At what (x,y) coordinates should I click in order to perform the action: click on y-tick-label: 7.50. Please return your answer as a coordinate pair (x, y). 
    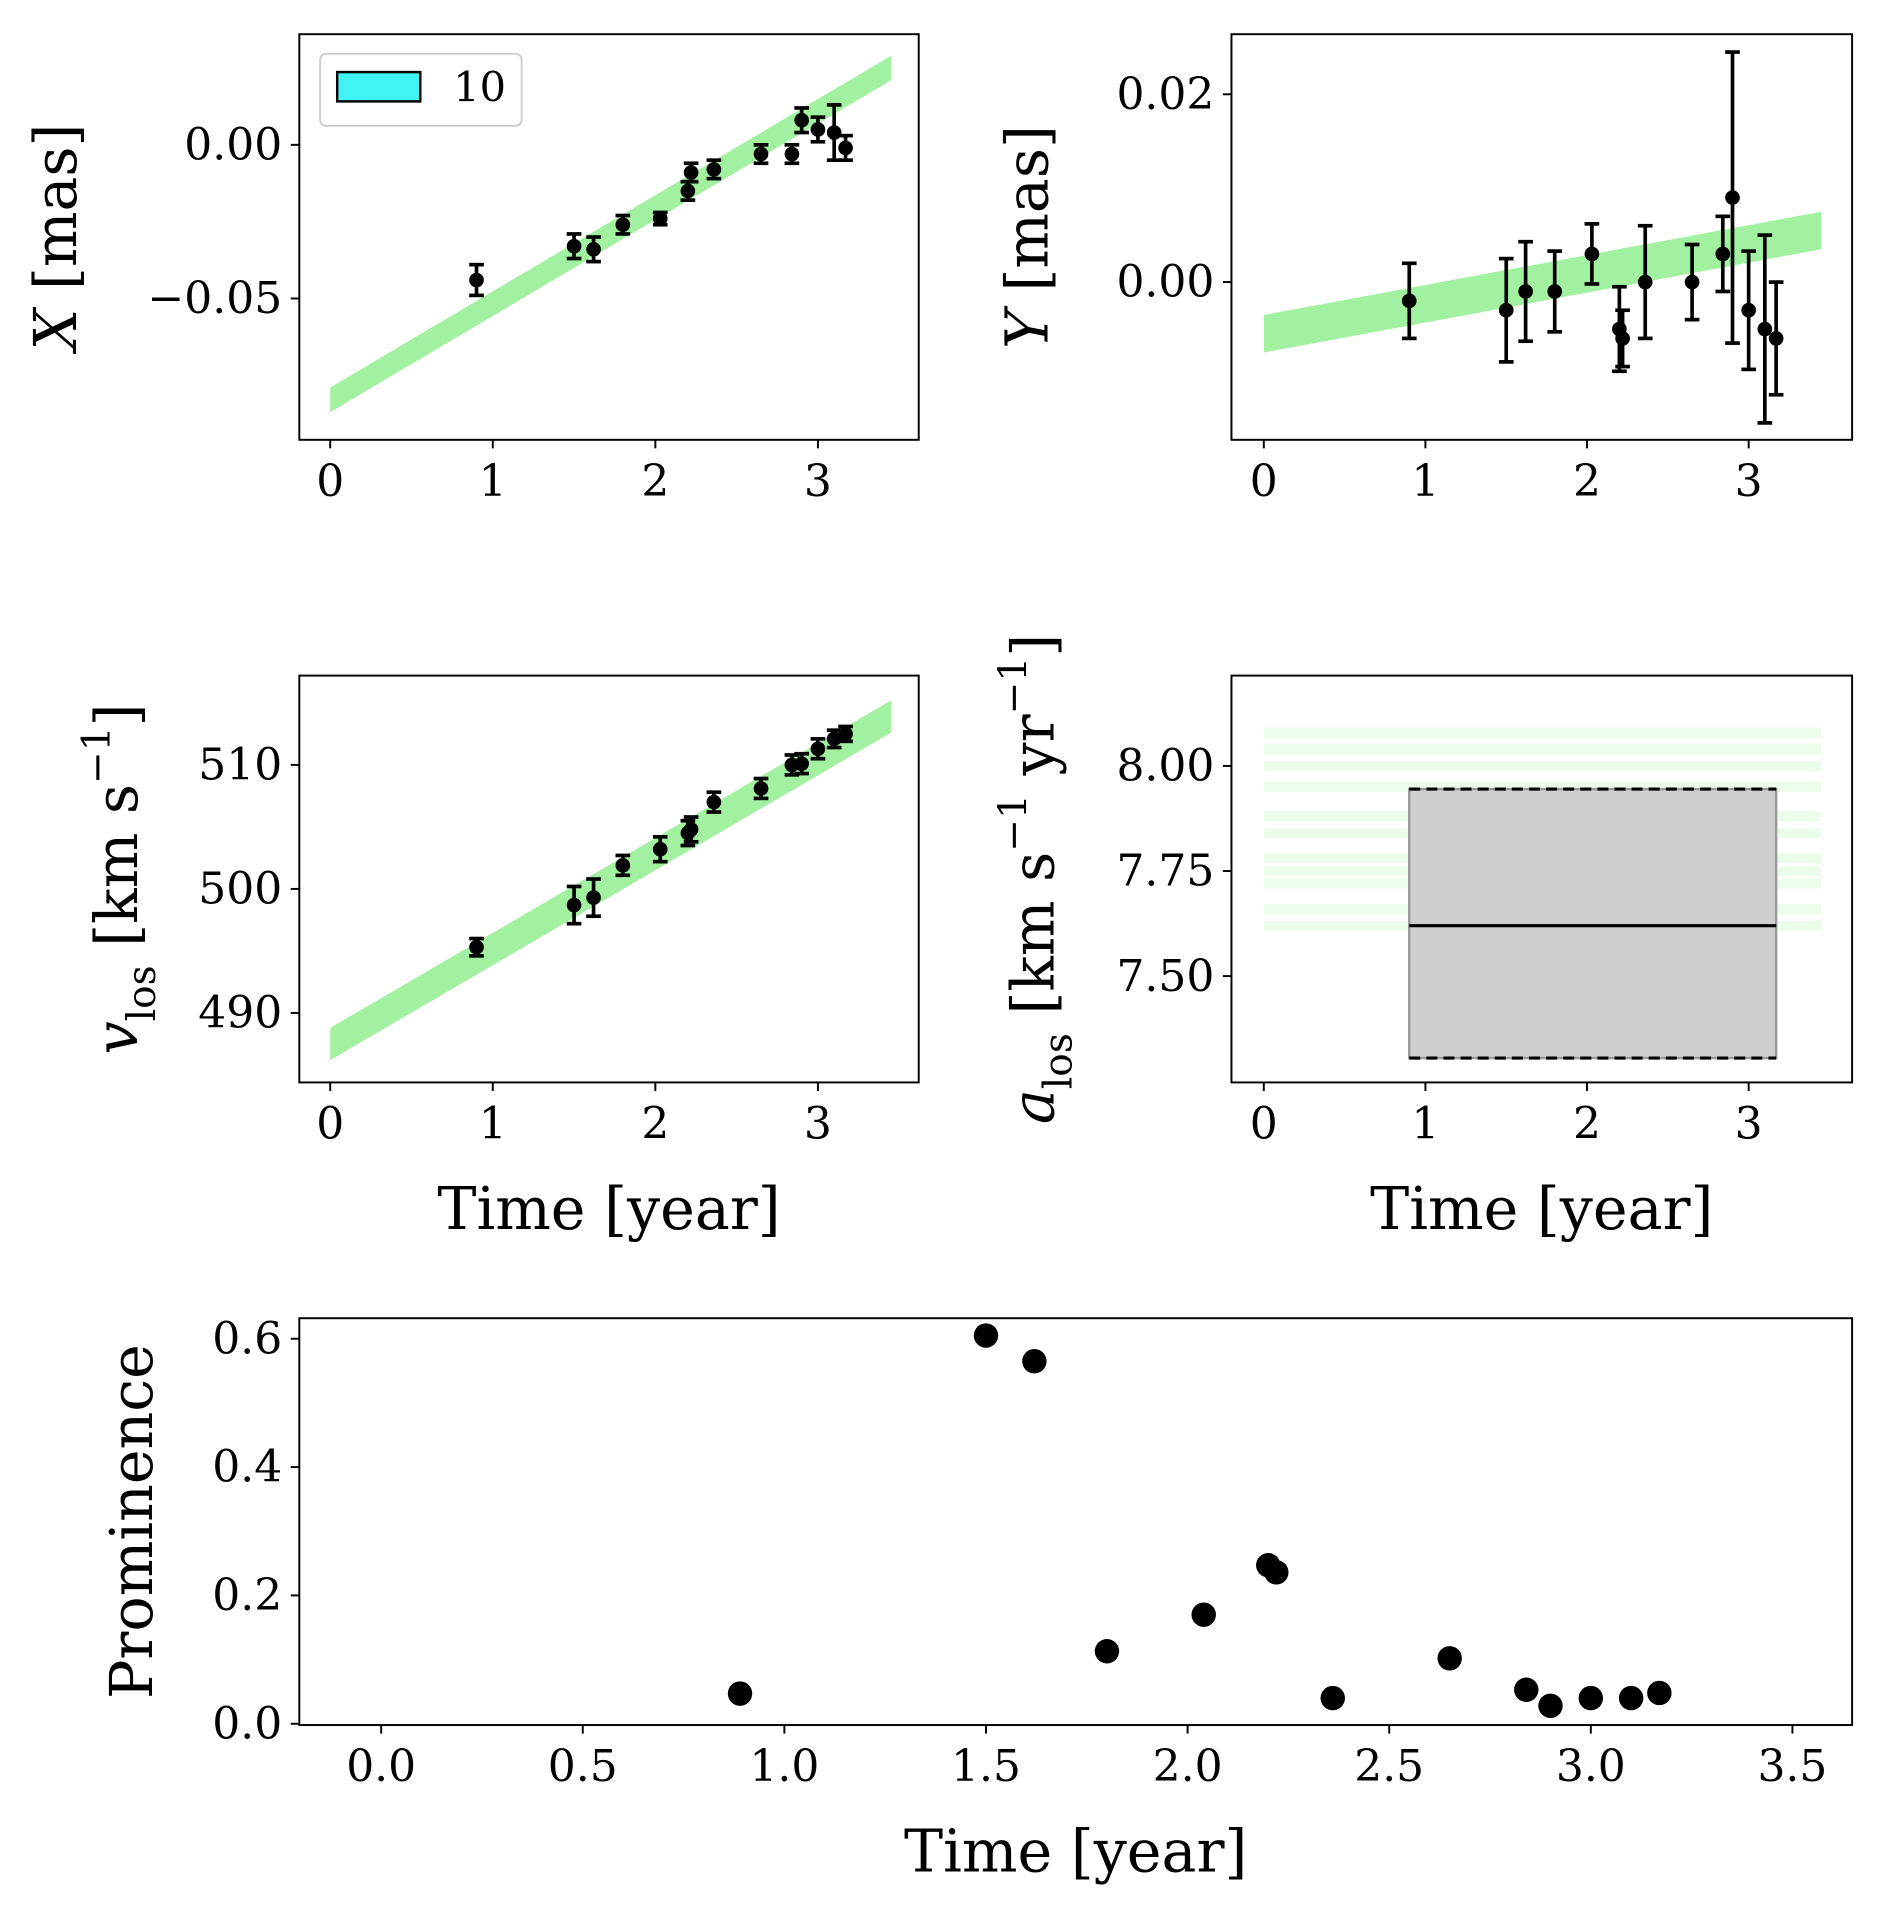
    Looking at the image, I should click on (1165, 976).